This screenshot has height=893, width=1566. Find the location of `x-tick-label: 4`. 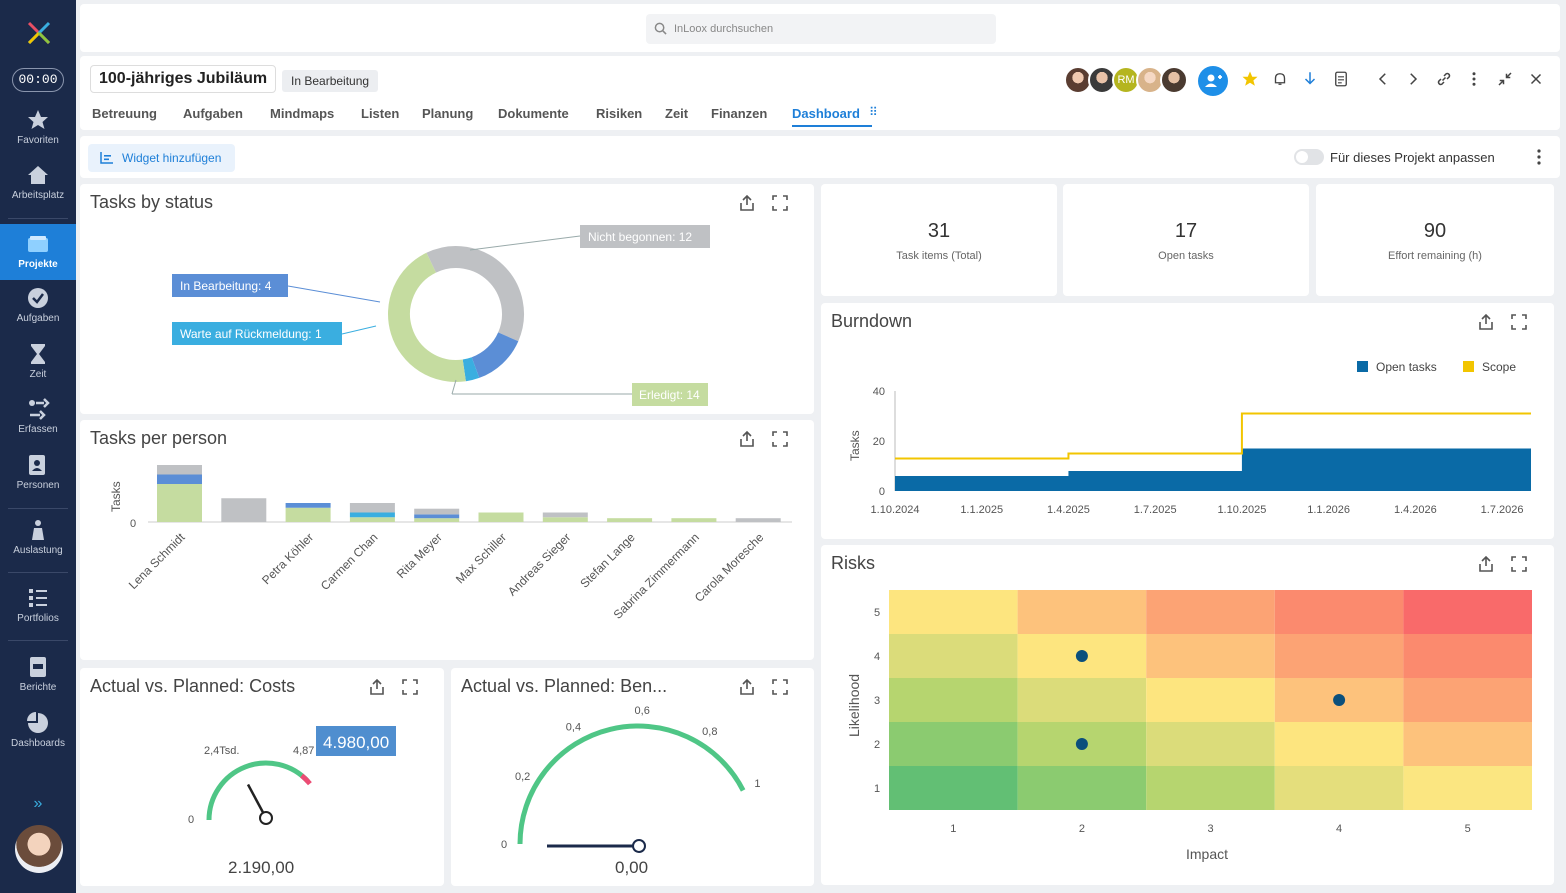

x-tick-label: 4 is located at coordinates (1339, 829).